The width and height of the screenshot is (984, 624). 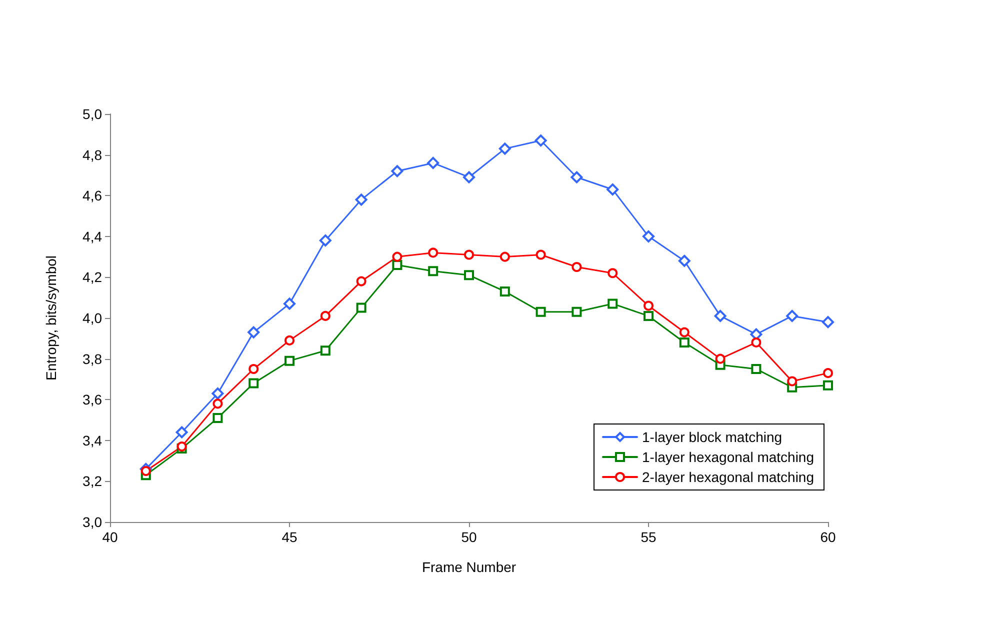 I want to click on y-tick-label: 4,2, so click(x=92, y=277).